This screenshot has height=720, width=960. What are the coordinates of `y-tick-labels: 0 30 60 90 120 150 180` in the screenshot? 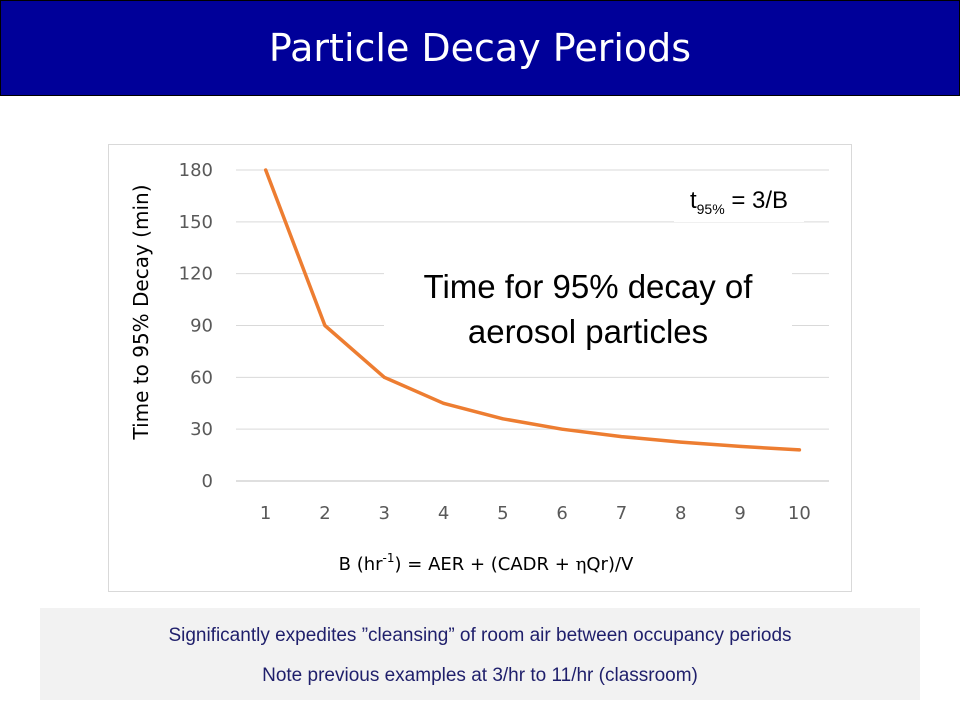 It's located at (196, 326).